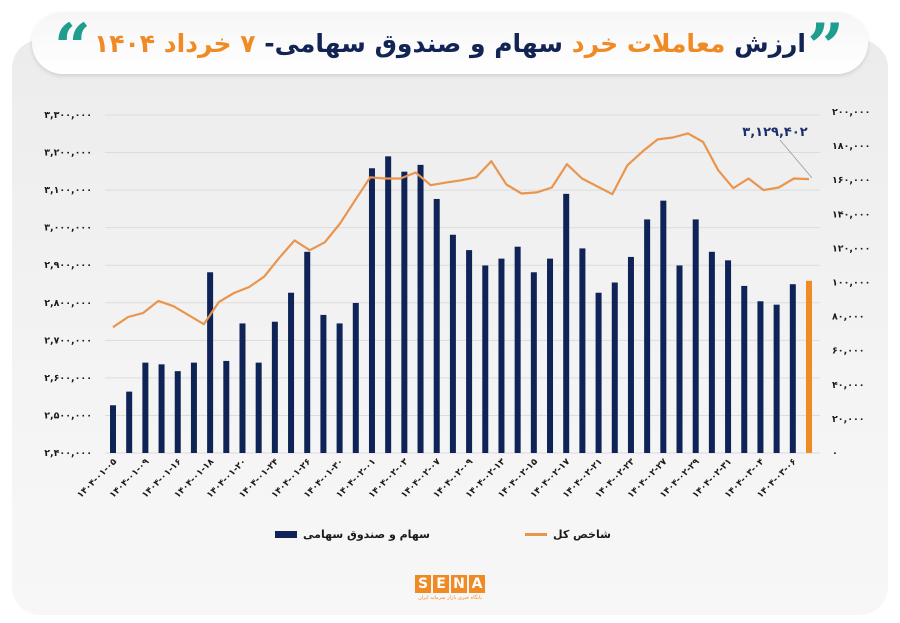 This screenshot has height=623, width=900. I want to click on right-axis-tick: ۸۰,۰۰۰, so click(848, 317).